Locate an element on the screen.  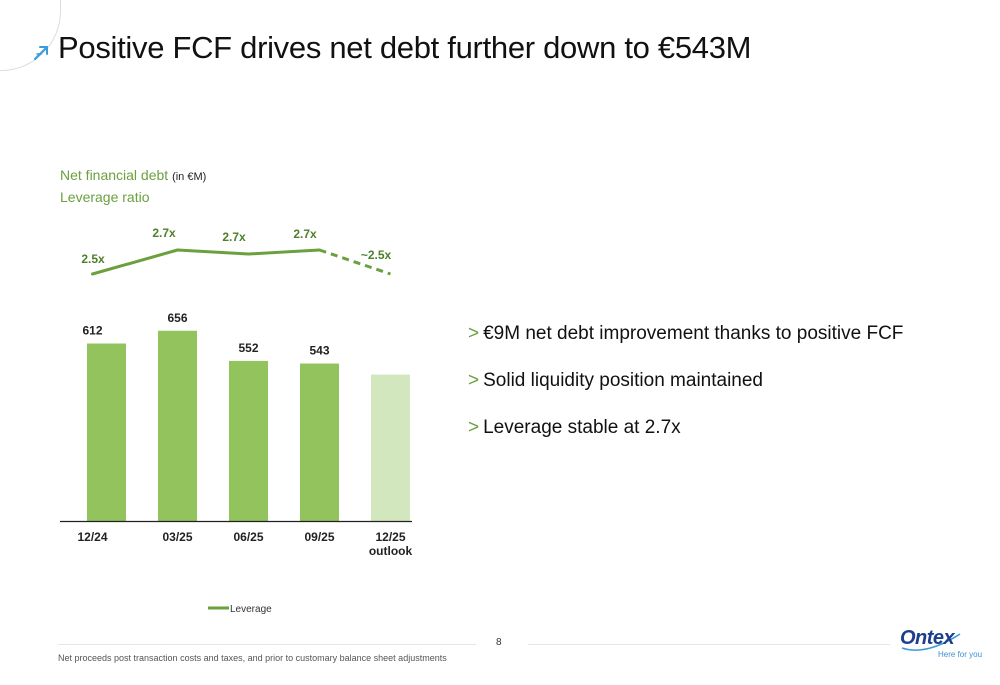
bar-value-label: 543 is located at coordinates (319, 351).